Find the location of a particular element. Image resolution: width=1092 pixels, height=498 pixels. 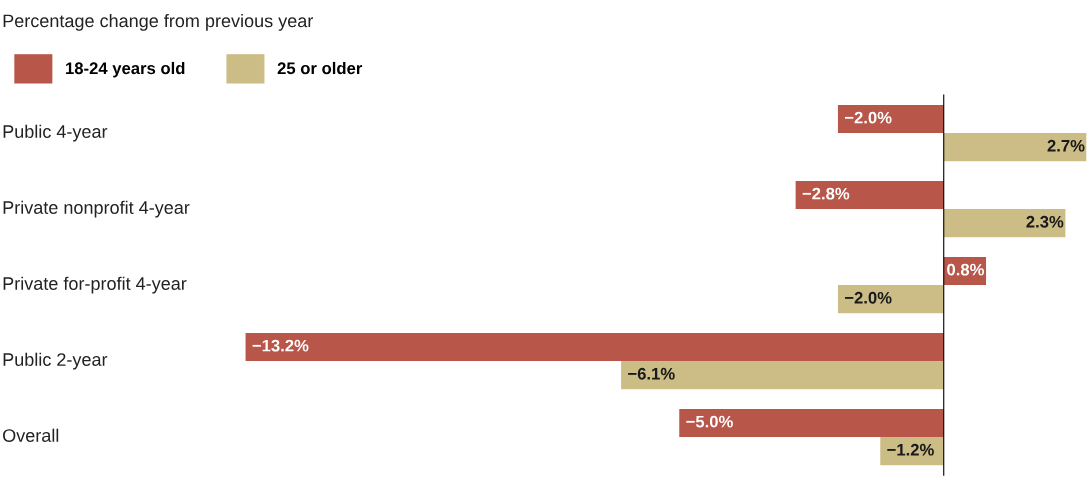

data-label: −13.2% is located at coordinates (280, 345).